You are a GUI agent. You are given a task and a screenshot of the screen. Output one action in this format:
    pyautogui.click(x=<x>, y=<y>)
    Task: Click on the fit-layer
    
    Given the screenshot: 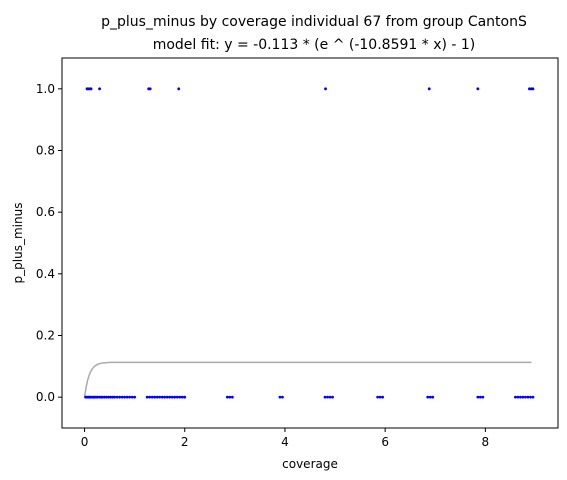 What is the action you would take?
    pyautogui.click(x=307, y=379)
    